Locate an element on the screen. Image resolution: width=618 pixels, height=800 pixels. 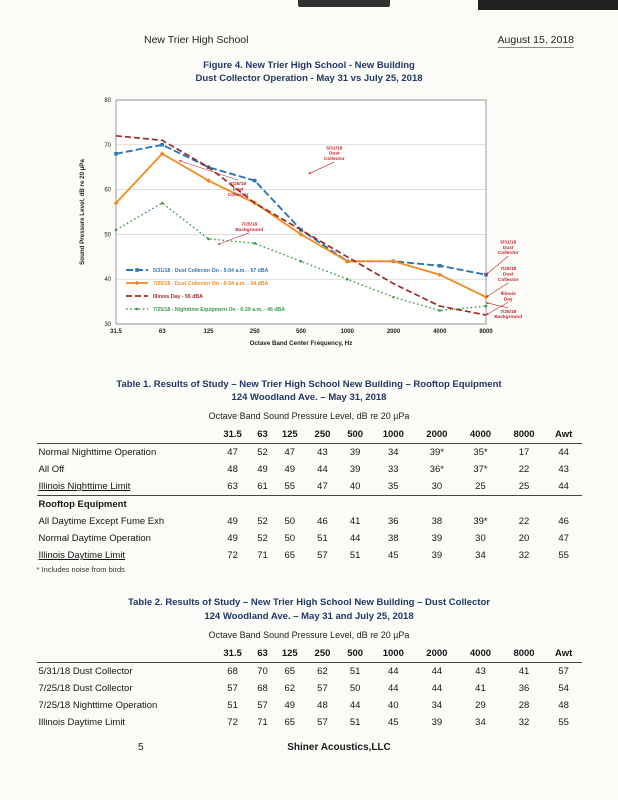
annotation-arrow is located at coordinates (497, 305).